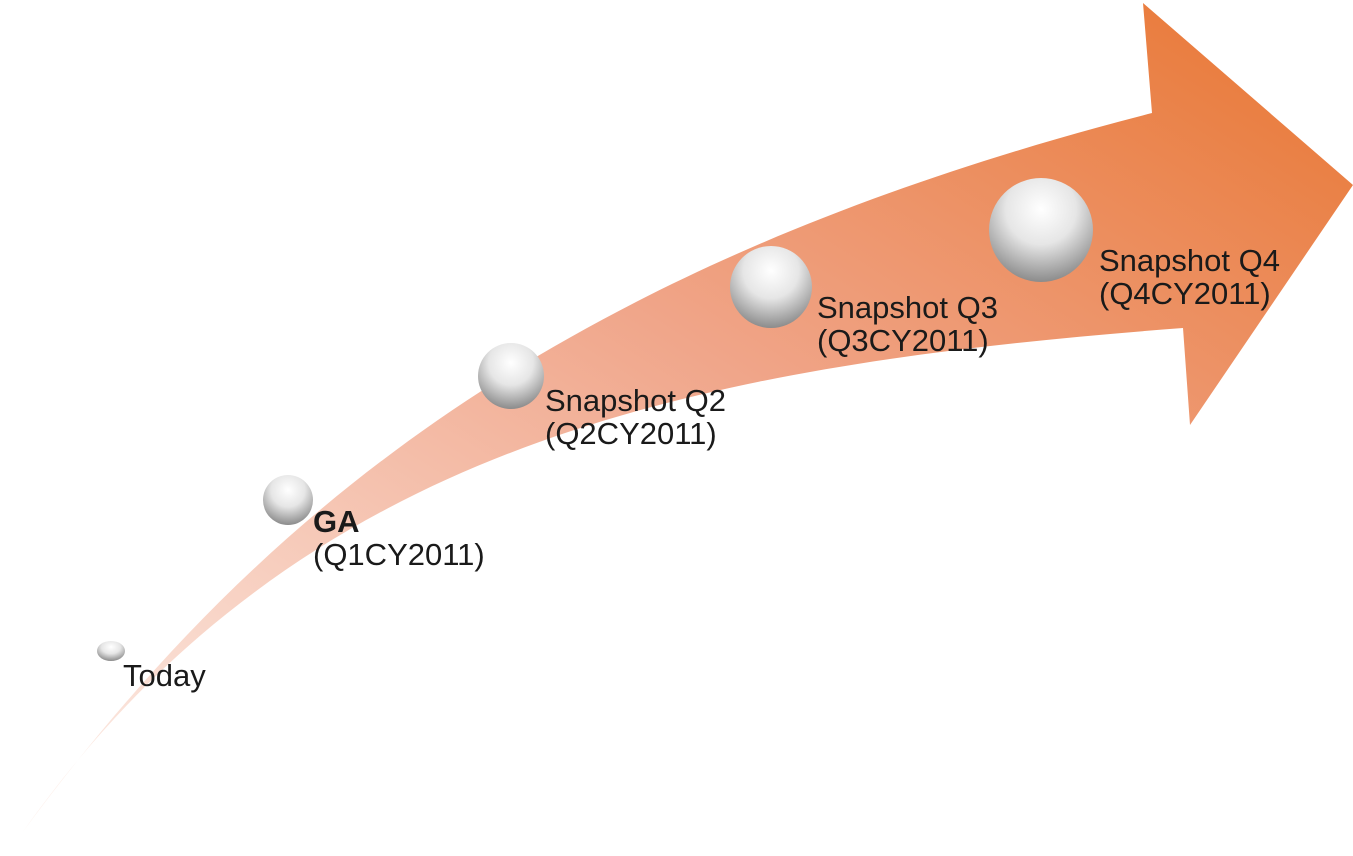 The image size is (1353, 856). Describe the element at coordinates (1185, 293) in the screenshot. I see `milestone-subtitle: (Q4CY2011)` at that location.